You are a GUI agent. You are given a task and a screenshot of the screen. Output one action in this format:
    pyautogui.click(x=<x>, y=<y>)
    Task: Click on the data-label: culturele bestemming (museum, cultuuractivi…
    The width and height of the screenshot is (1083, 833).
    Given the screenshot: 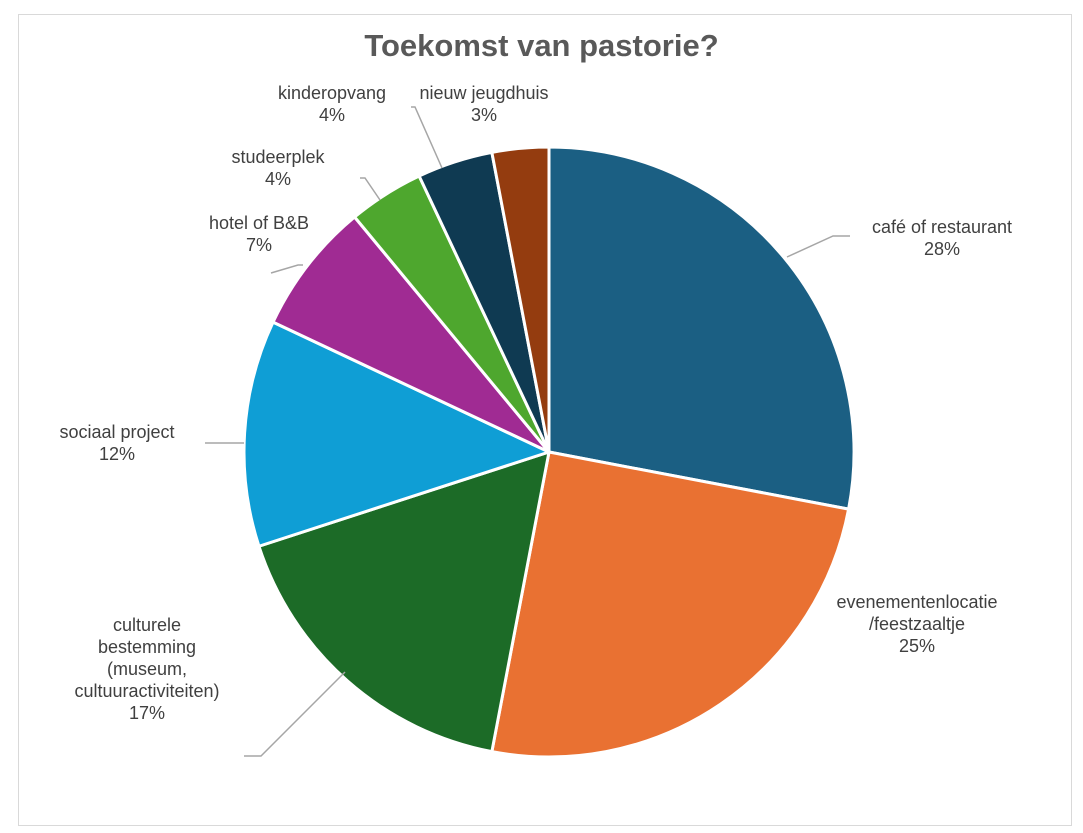 What is the action you would take?
    pyautogui.click(x=146, y=669)
    